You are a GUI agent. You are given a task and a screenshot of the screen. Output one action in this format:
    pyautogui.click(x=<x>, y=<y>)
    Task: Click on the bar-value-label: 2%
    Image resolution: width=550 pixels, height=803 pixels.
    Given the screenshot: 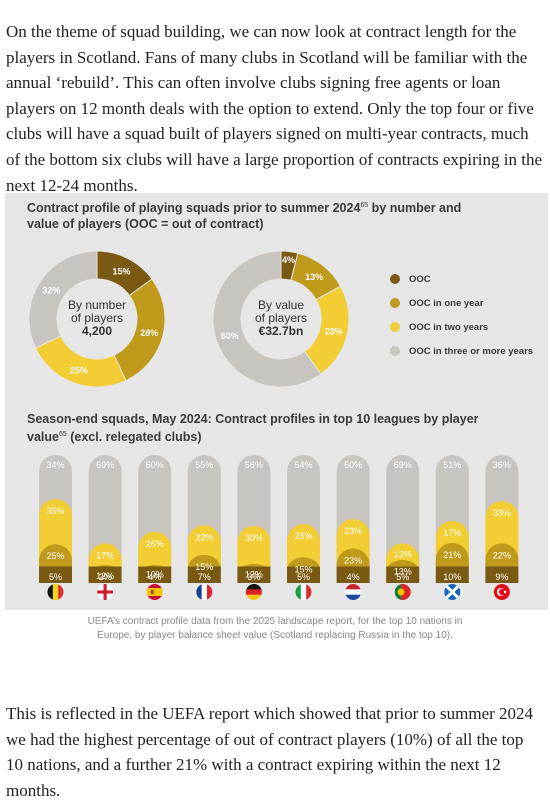 What is the action you would take?
    pyautogui.click(x=105, y=577)
    